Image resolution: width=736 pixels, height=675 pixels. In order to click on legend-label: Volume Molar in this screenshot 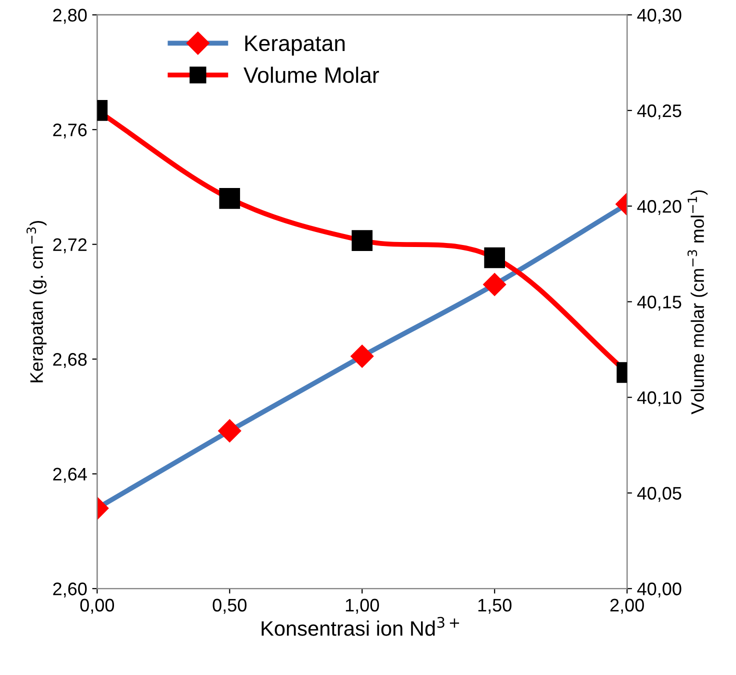, I will do `click(311, 74)`.